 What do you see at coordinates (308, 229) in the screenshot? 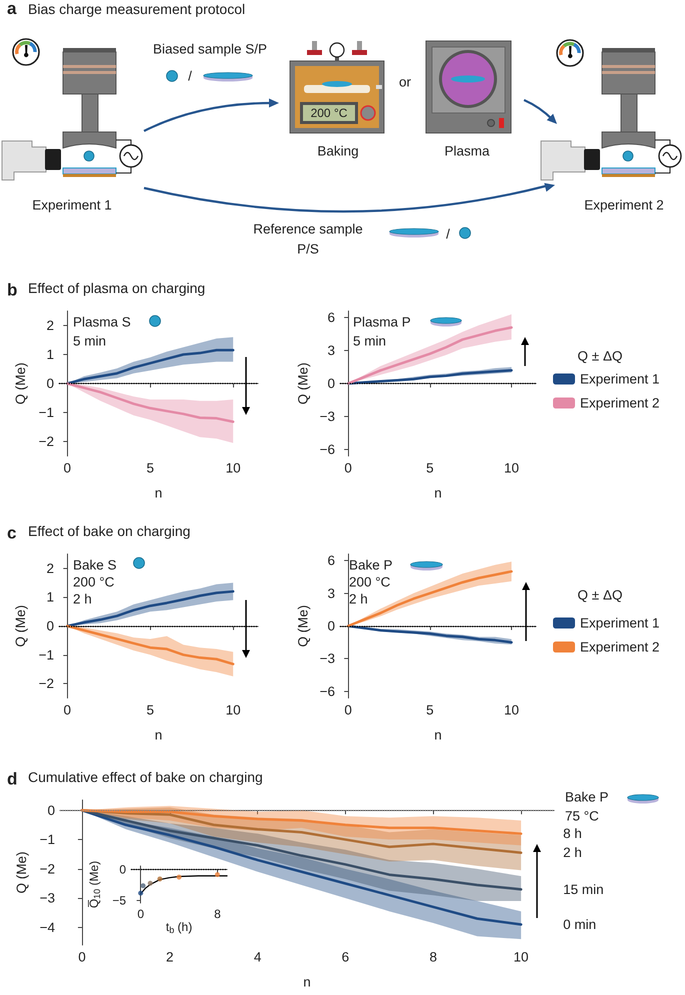
I see `text: Reference sample` at bounding box center [308, 229].